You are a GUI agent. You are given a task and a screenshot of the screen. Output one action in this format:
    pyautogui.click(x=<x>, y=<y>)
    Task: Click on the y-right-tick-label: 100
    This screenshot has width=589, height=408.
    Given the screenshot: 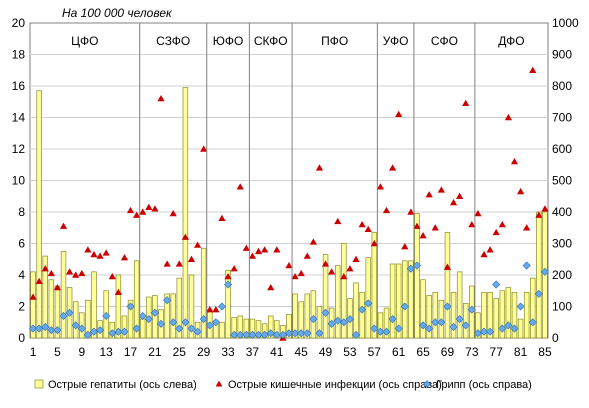 What is the action you would take?
    pyautogui.click(x=562, y=307)
    